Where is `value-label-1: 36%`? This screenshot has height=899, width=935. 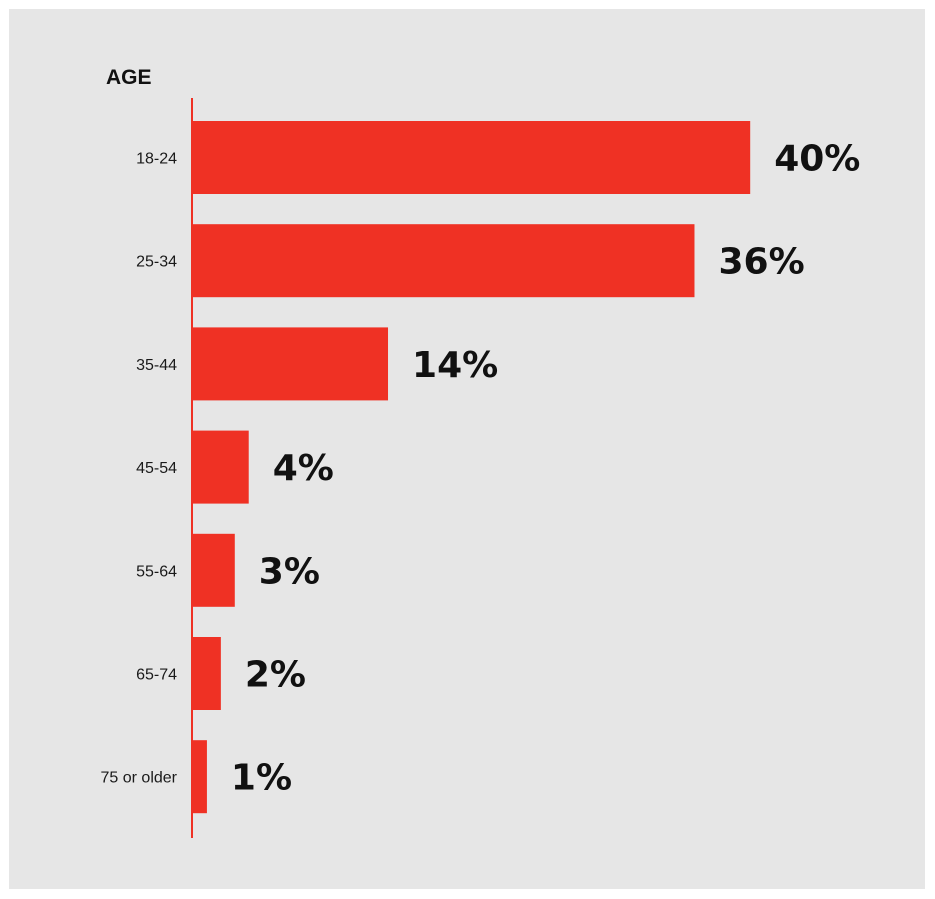
value-label-1: 36% is located at coordinates (761, 262).